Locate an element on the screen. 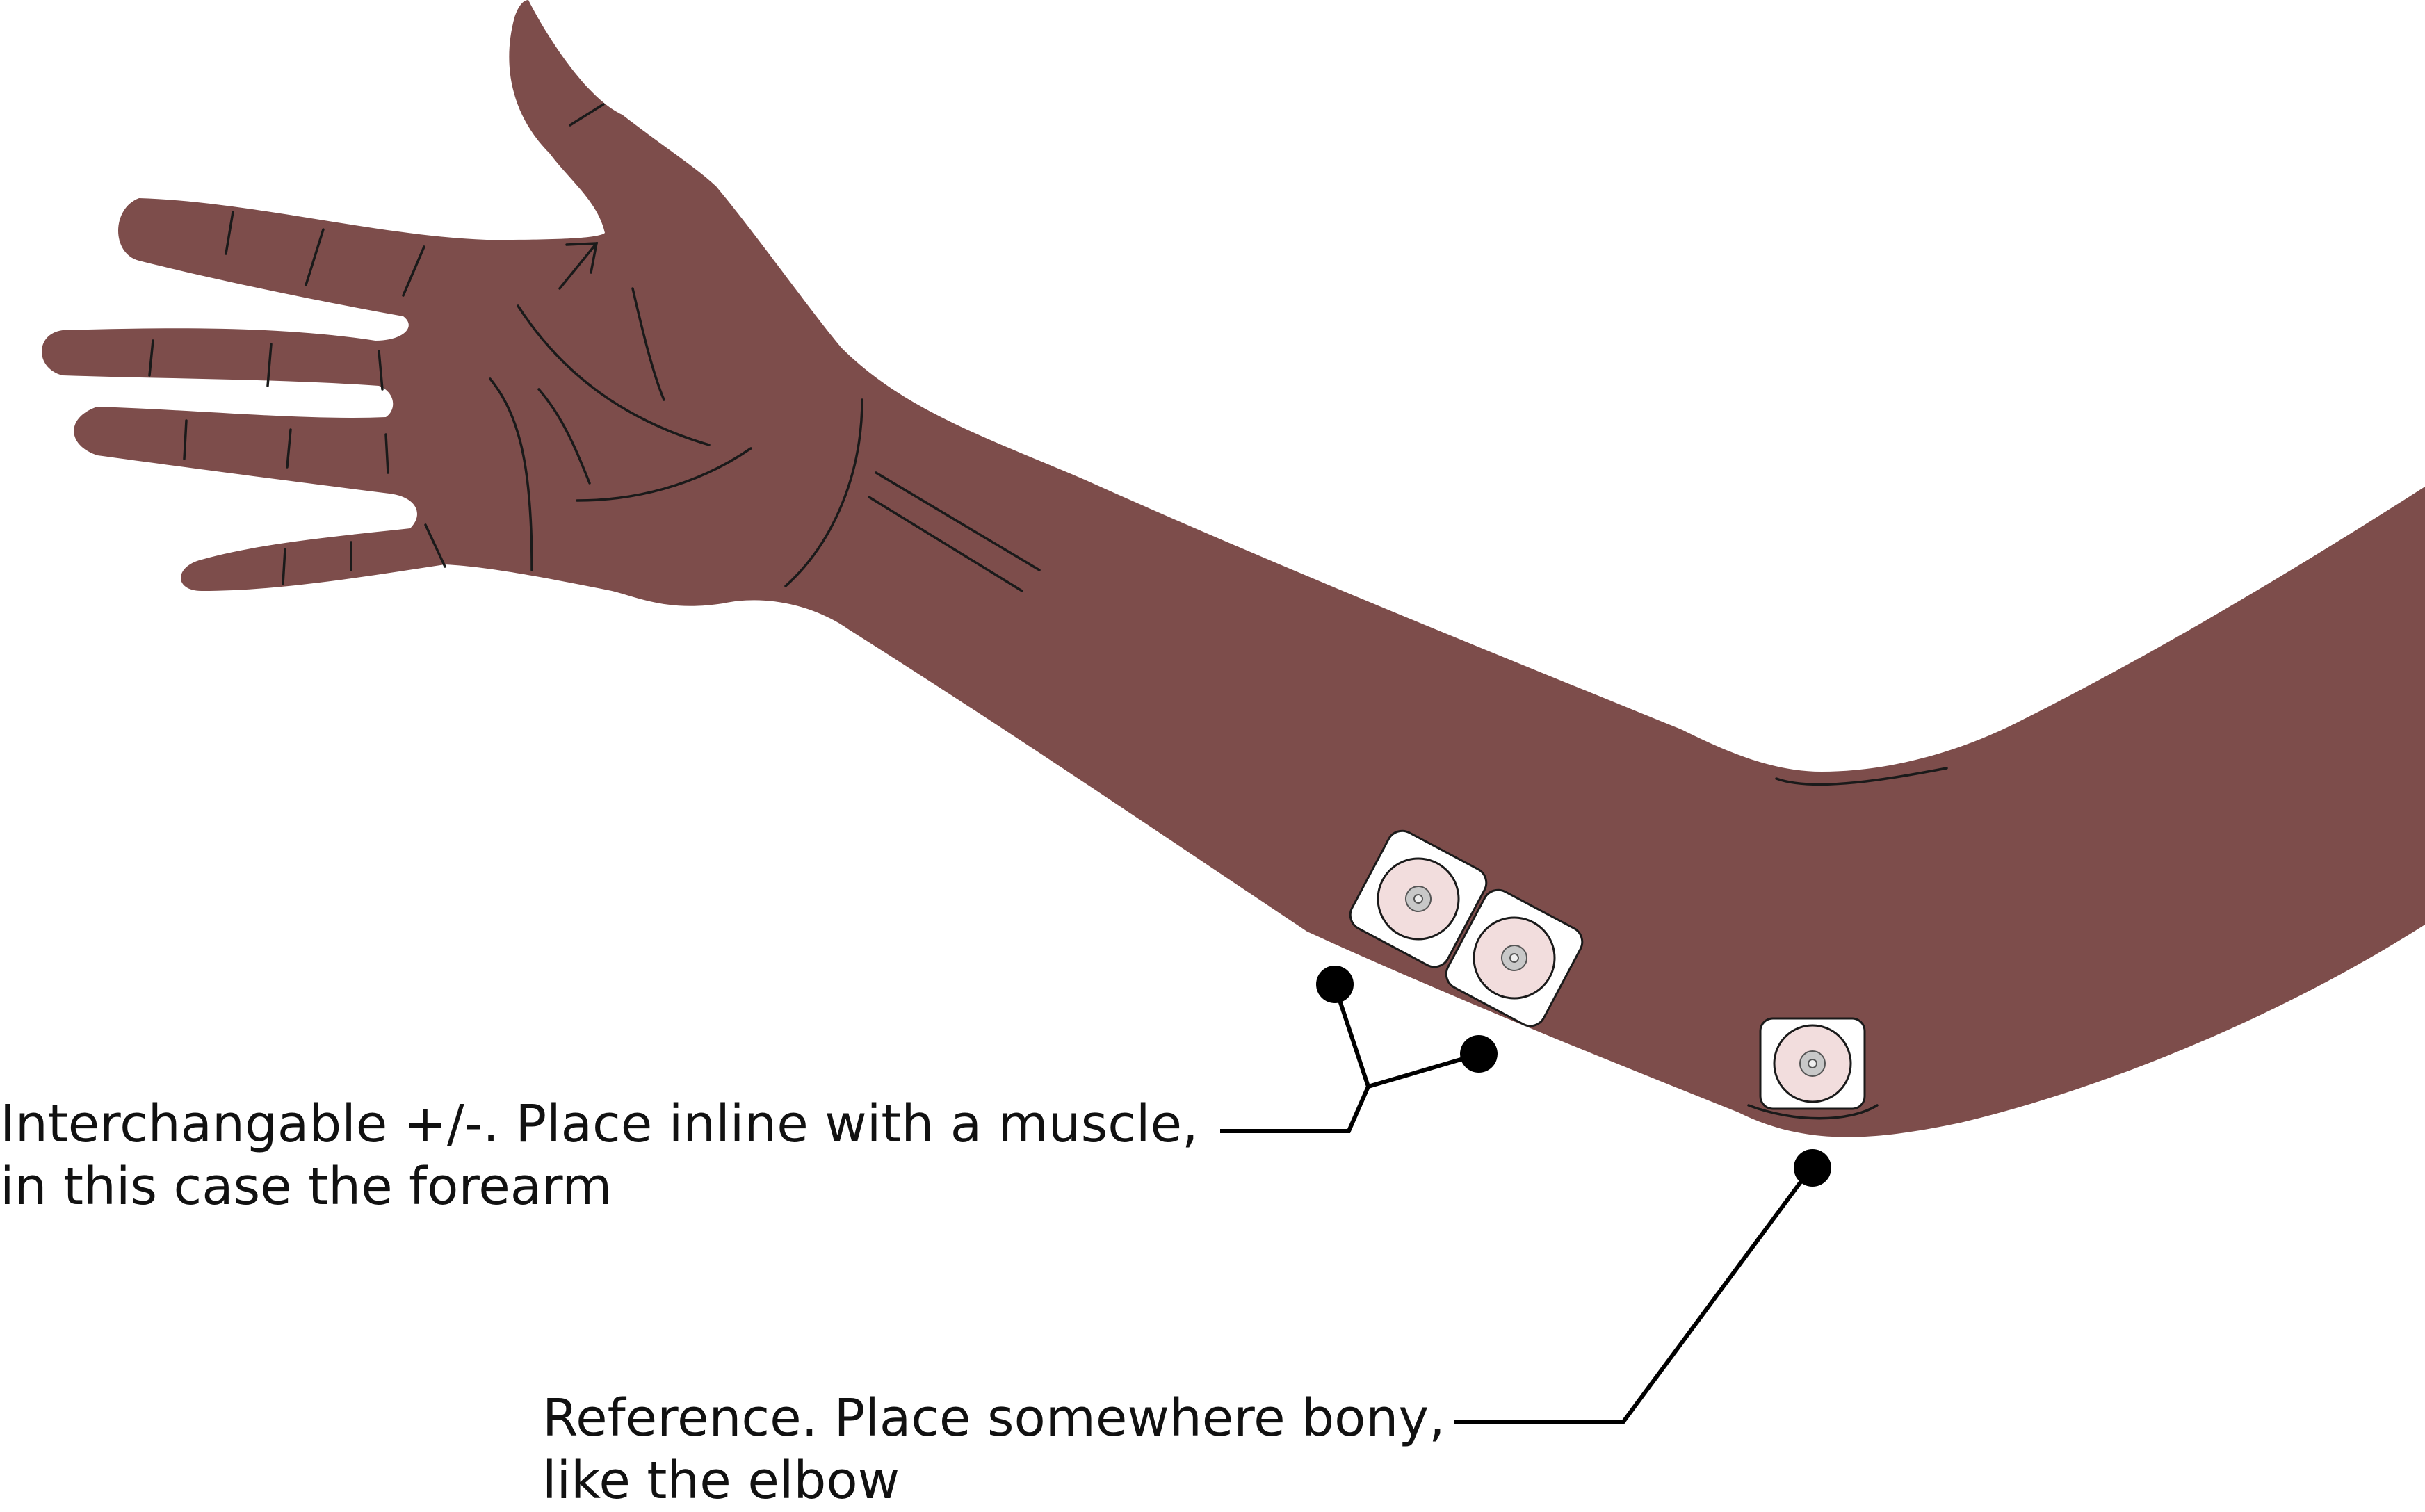 Image resolution: width=2425 pixels, height=1512 pixels. reference-electrode-label-line-2: like the elbow is located at coordinates (721, 1481).